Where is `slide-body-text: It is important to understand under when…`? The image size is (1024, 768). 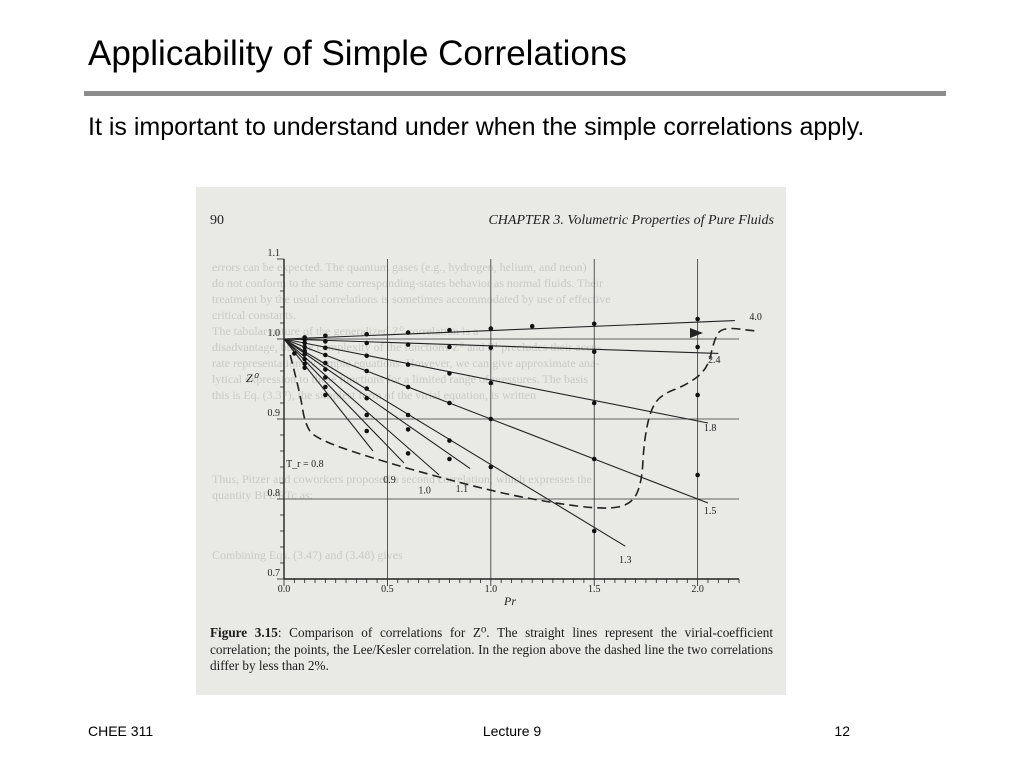
slide-body-text: It is important to understand under when… is located at coordinates (476, 127).